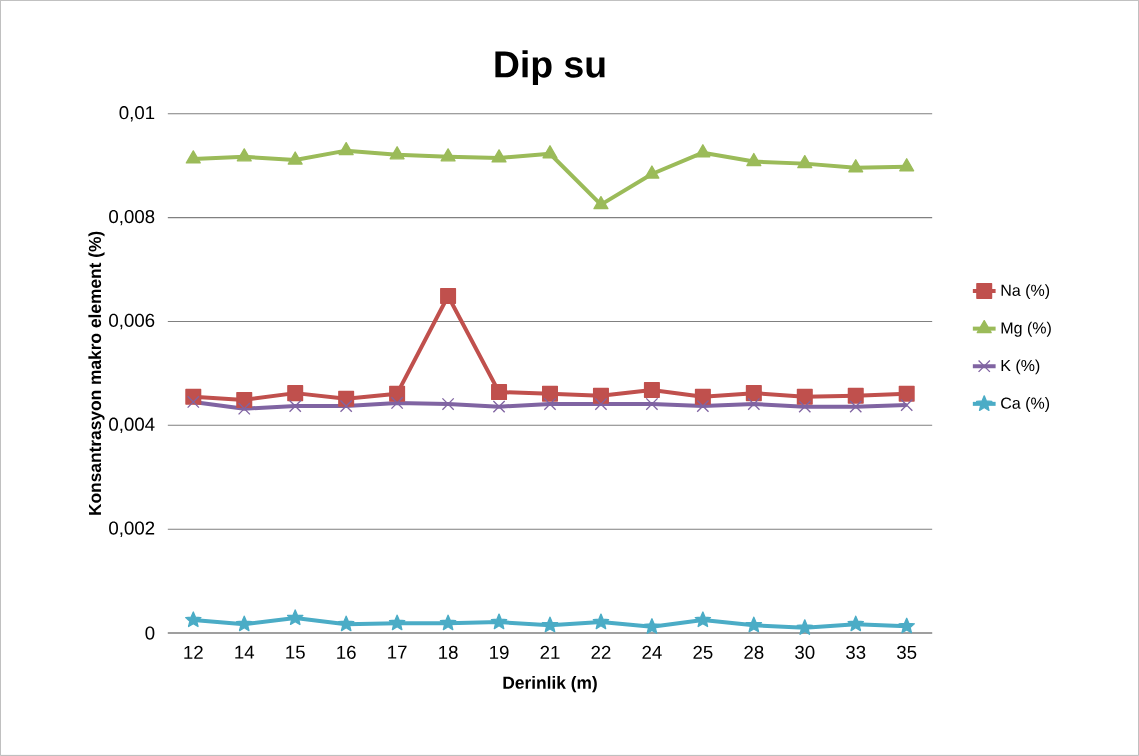 This screenshot has height=756, width=1139. I want to click on x-tick-label: 18, so click(448, 652).